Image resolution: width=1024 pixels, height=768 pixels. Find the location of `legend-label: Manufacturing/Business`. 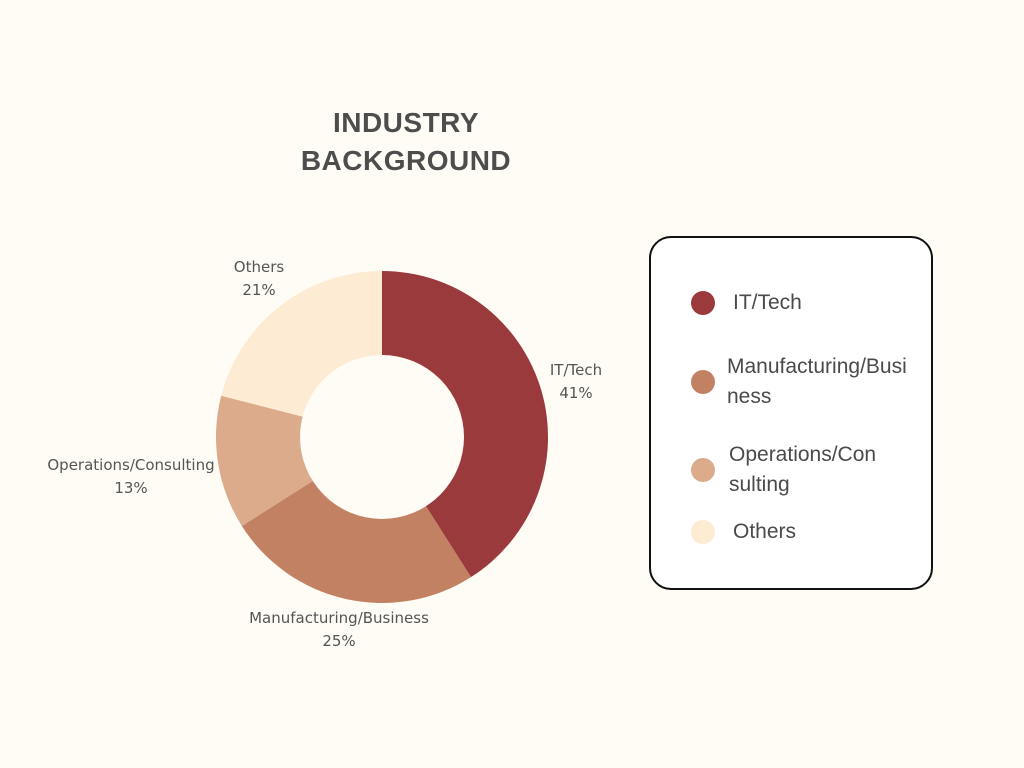

legend-label: Manufacturing/Business is located at coordinates (817, 381).